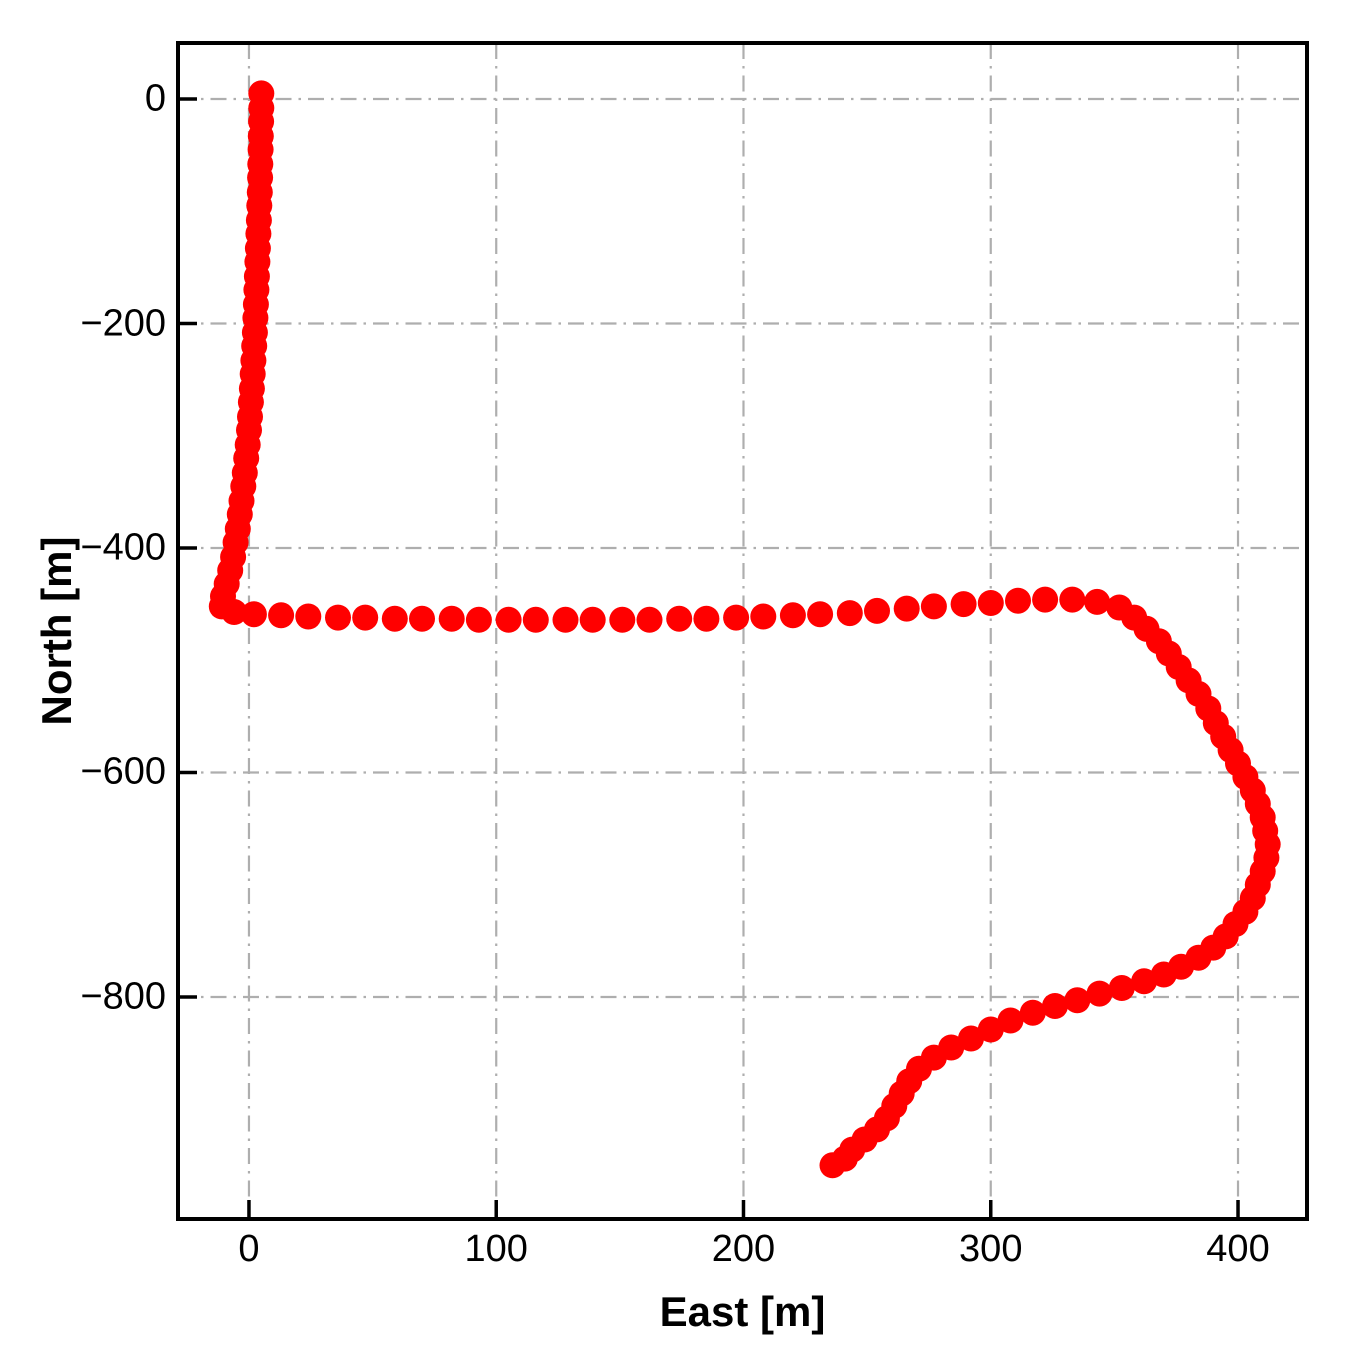 This screenshot has width=1350, height=1350. What do you see at coordinates (1238, 1249) in the screenshot?
I see `x-tick-label: 400` at bounding box center [1238, 1249].